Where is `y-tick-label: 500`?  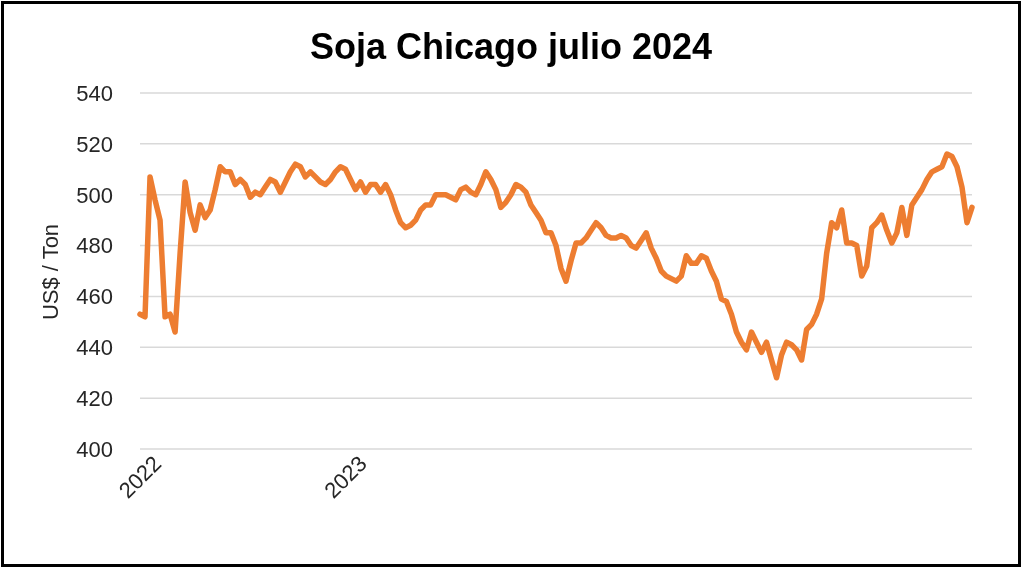
y-tick-label: 500 is located at coordinates (94, 195).